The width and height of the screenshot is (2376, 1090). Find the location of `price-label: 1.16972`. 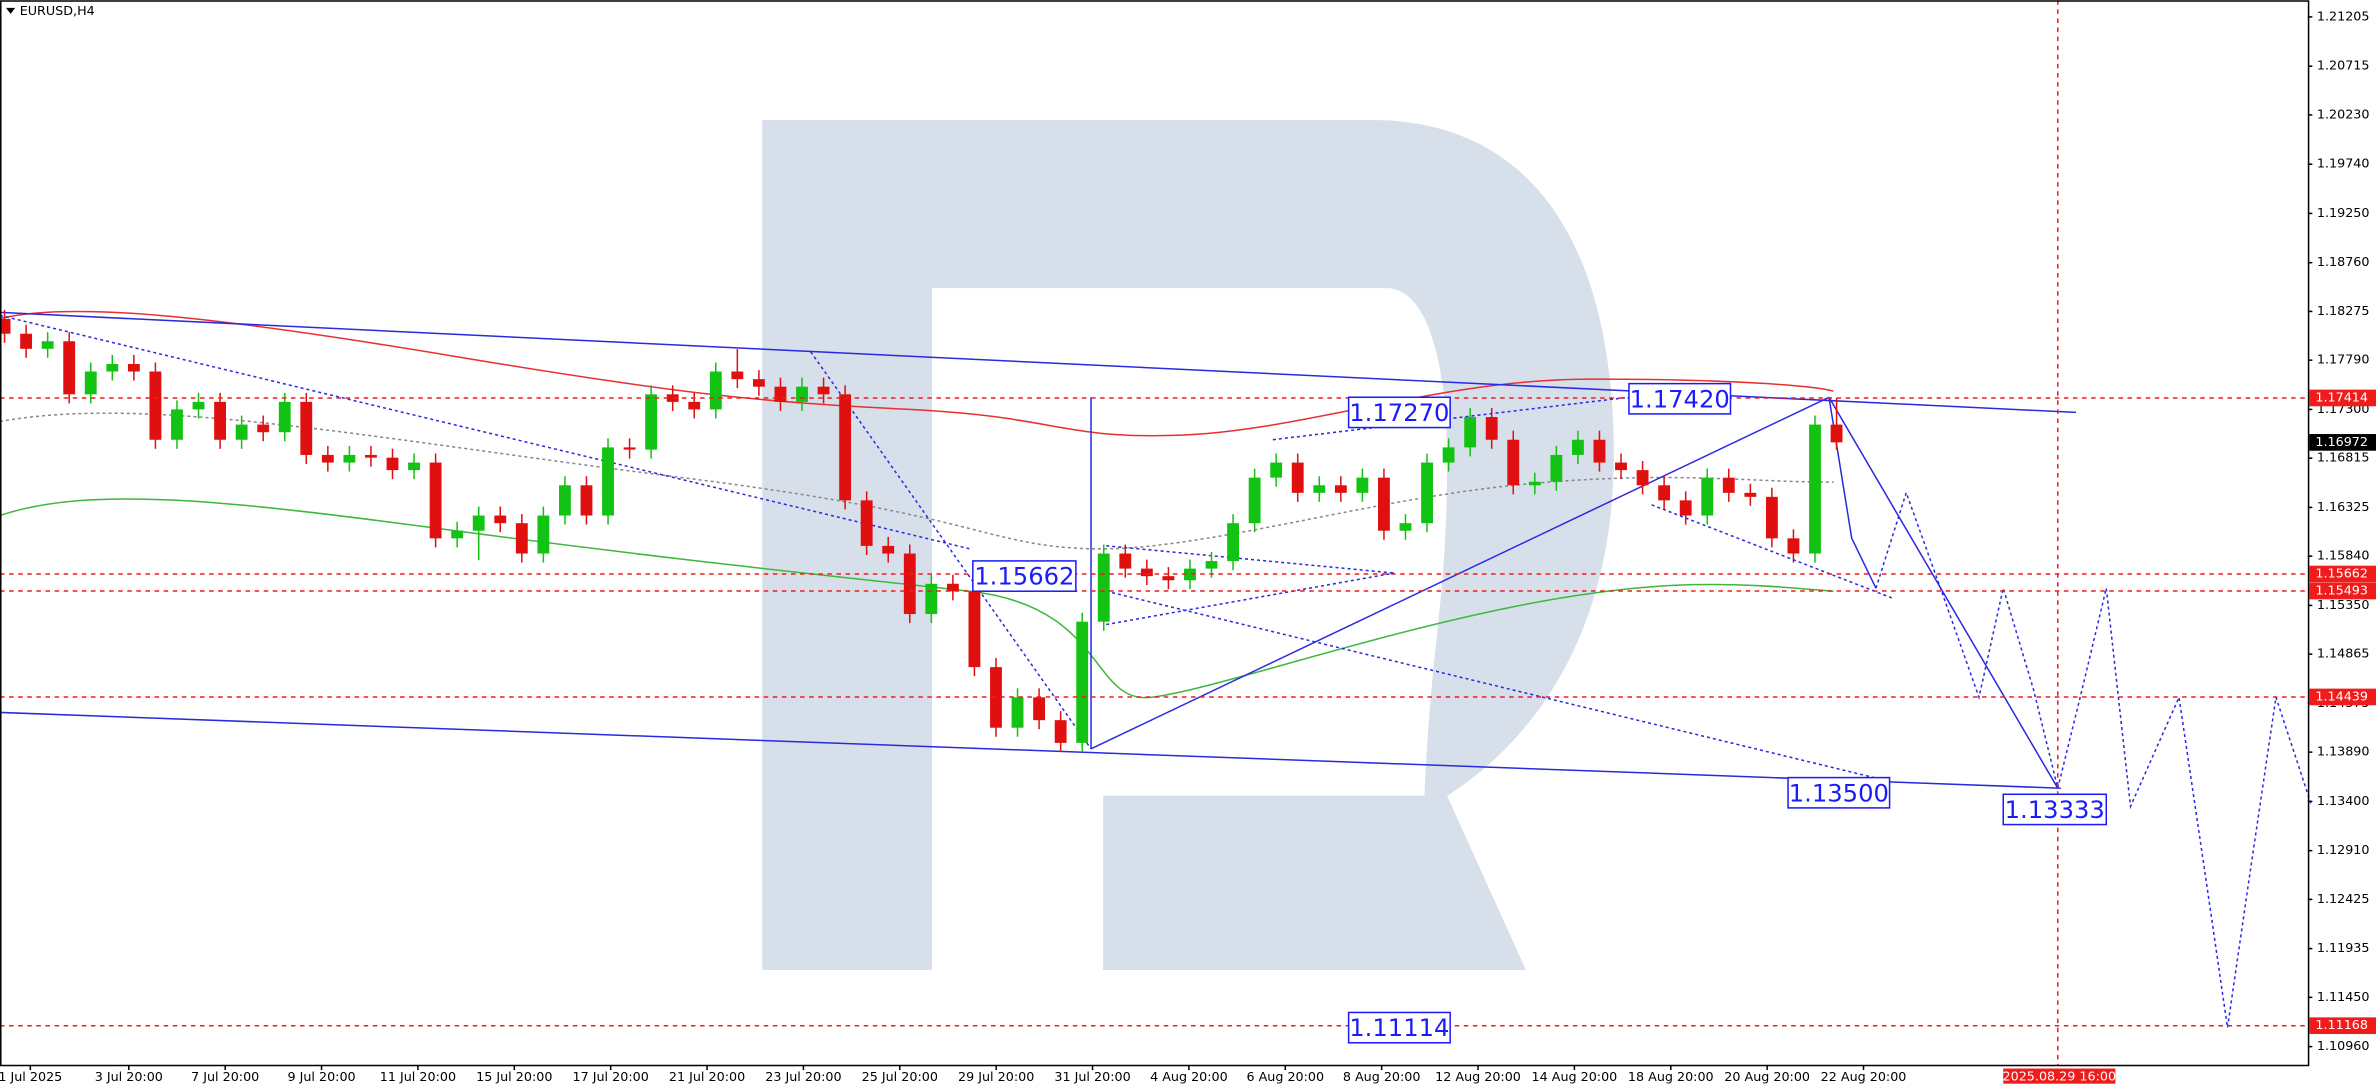

price-label: 1.16972 is located at coordinates (2341, 441).